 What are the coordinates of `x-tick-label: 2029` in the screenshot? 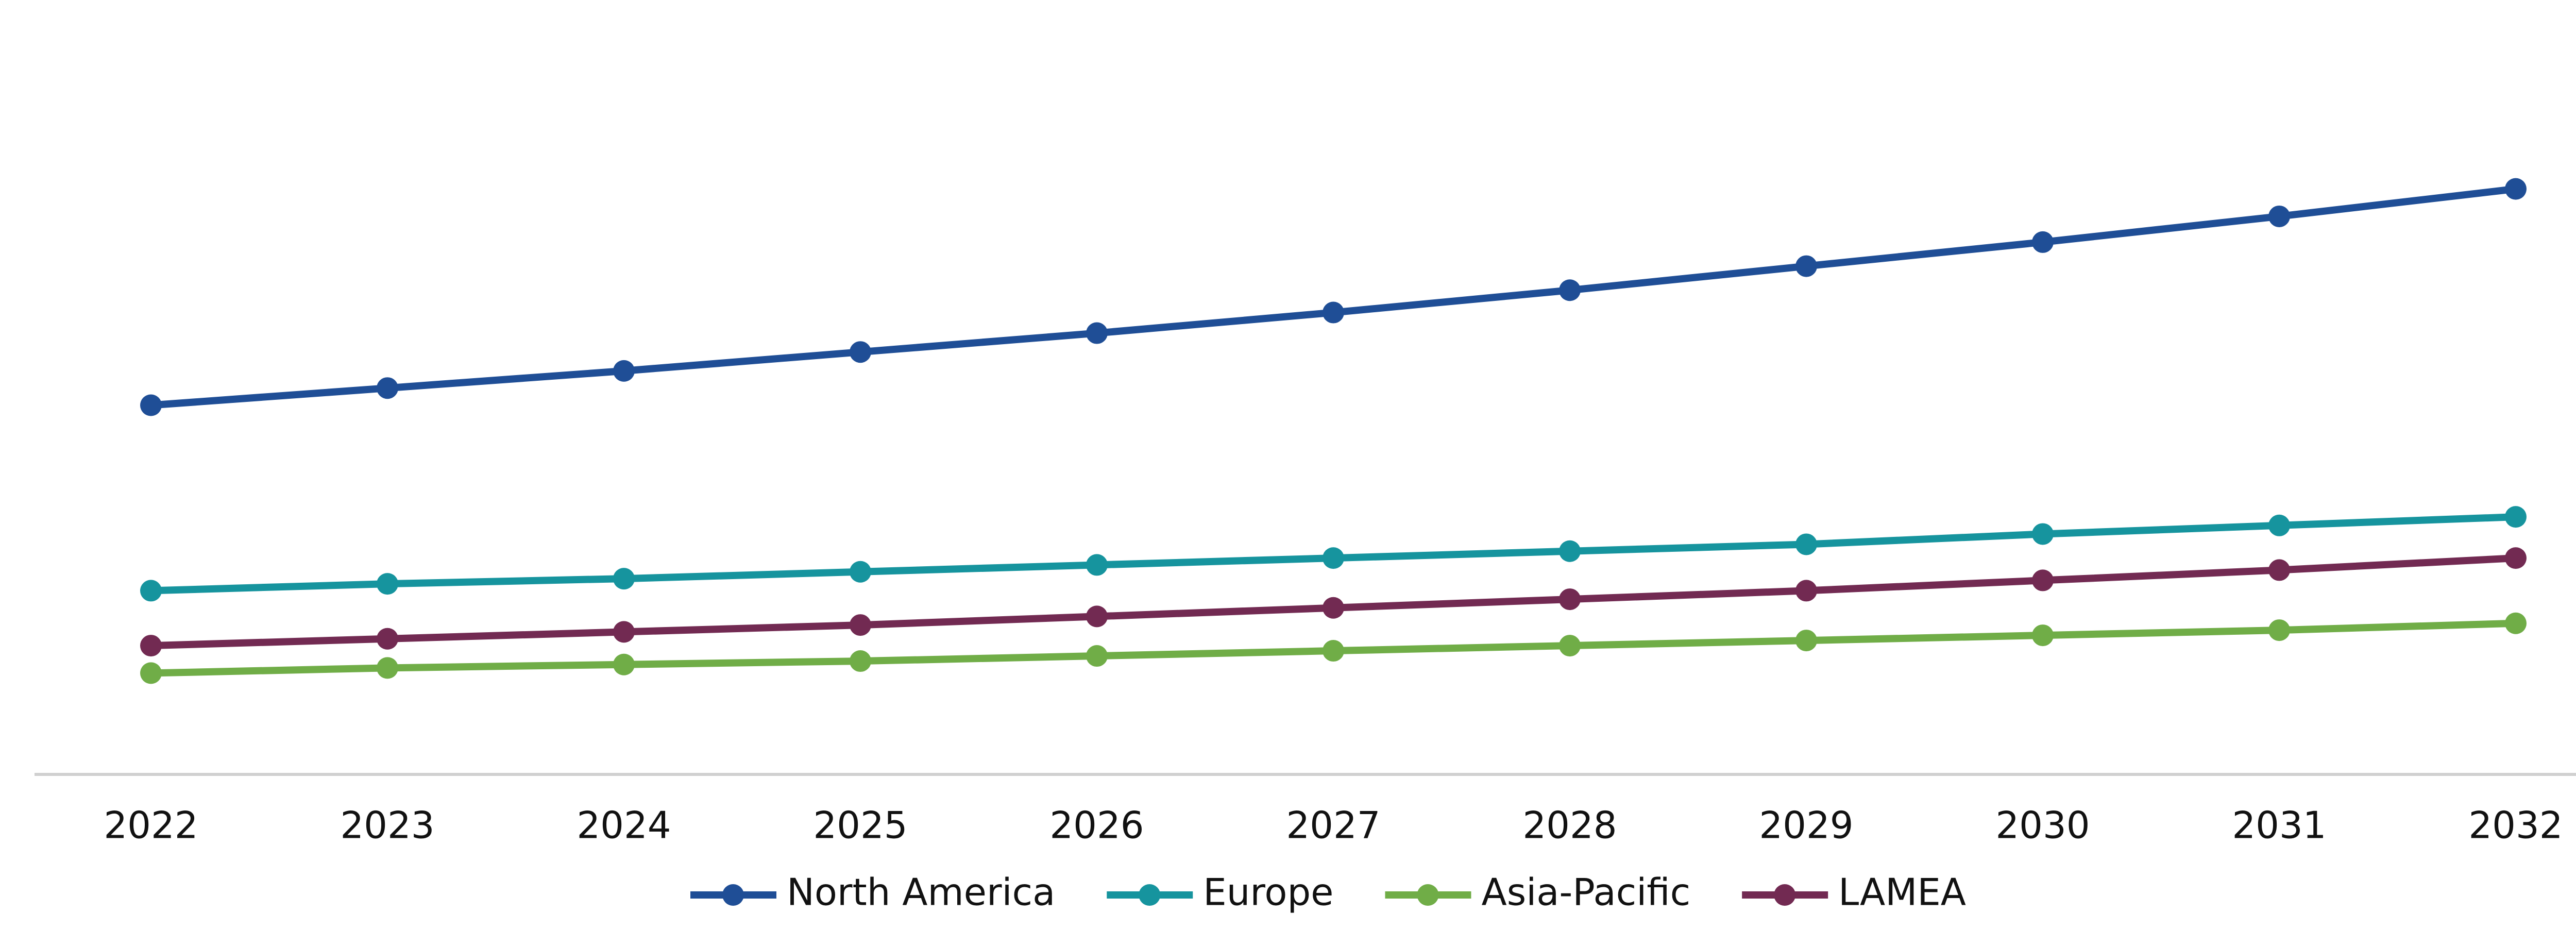 It's located at (1806, 825).